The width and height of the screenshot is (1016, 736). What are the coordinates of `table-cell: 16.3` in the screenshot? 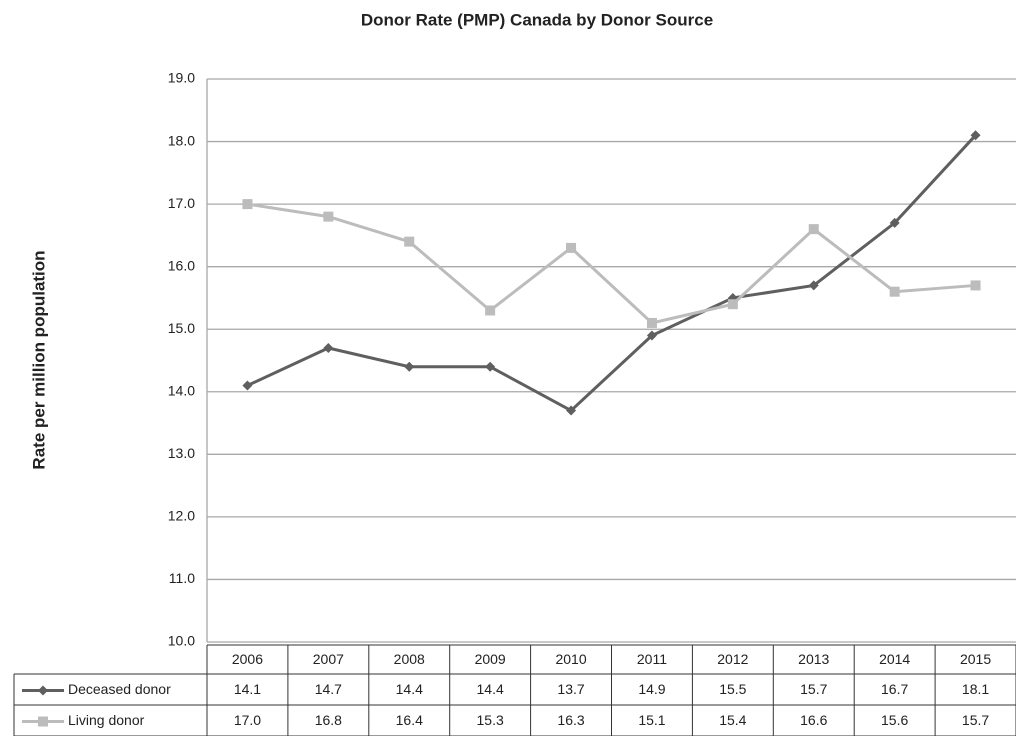 It's located at (570, 720).